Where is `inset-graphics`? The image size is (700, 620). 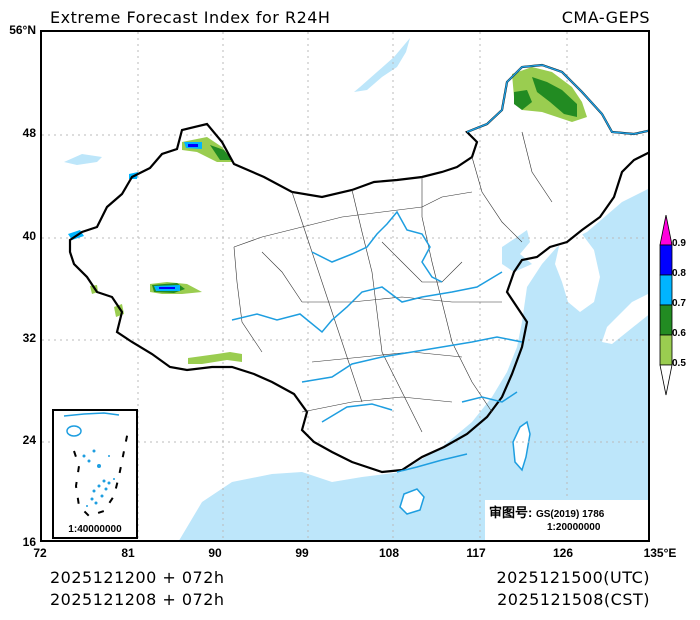 inset-graphics is located at coordinates (96, 465).